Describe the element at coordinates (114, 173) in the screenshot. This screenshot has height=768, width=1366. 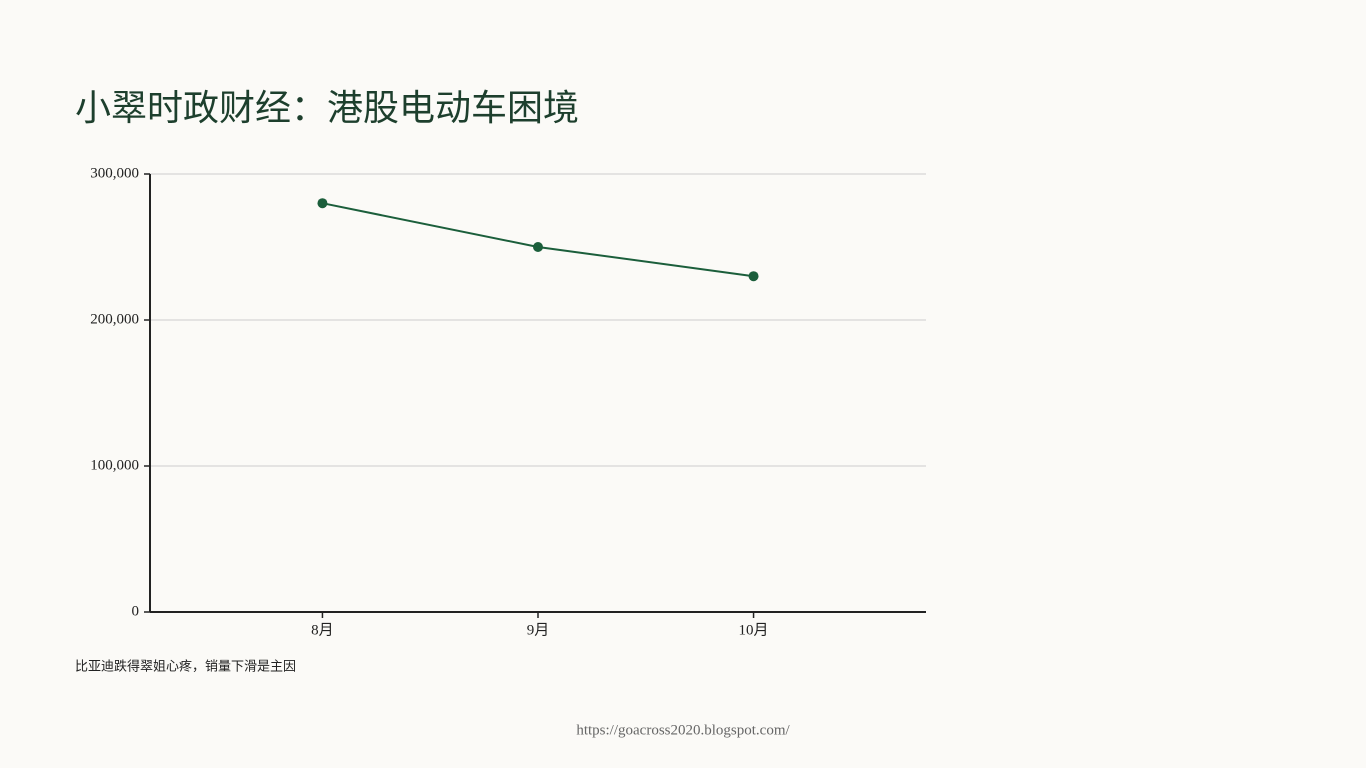
I see `y-tick-label: 300,000` at that location.